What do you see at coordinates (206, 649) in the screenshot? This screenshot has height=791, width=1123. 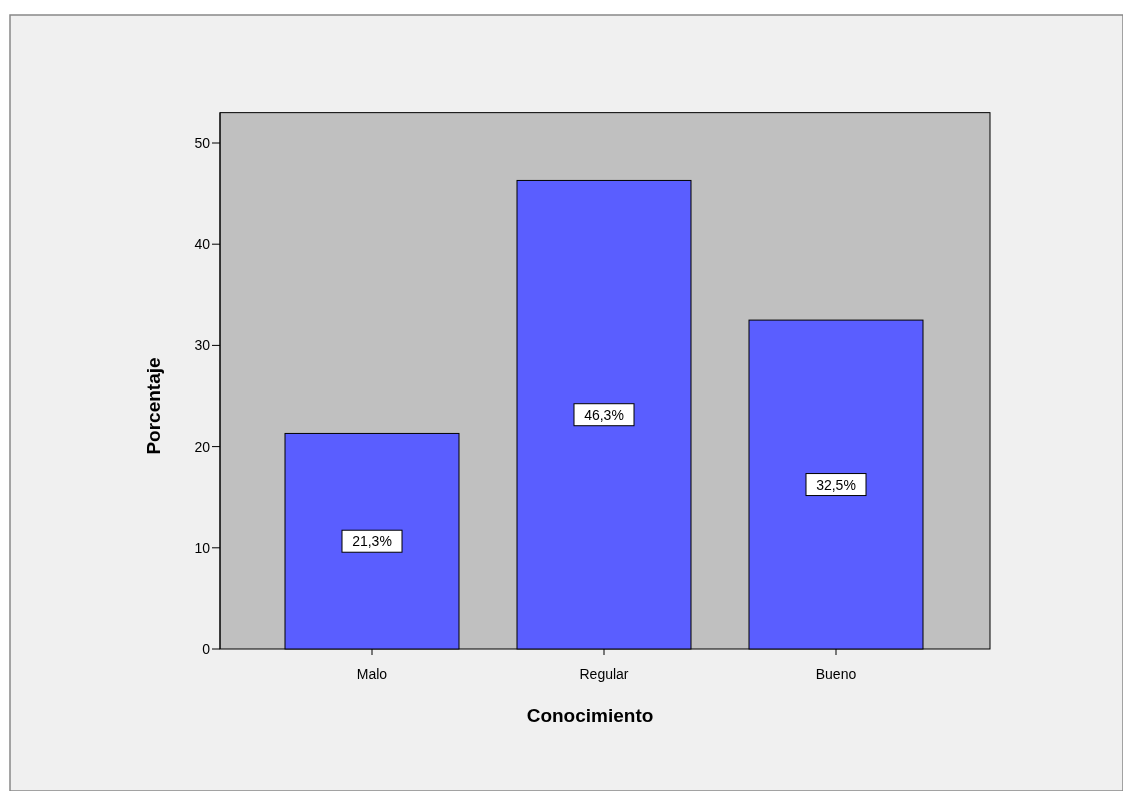 I see `y-tick-label: 0` at bounding box center [206, 649].